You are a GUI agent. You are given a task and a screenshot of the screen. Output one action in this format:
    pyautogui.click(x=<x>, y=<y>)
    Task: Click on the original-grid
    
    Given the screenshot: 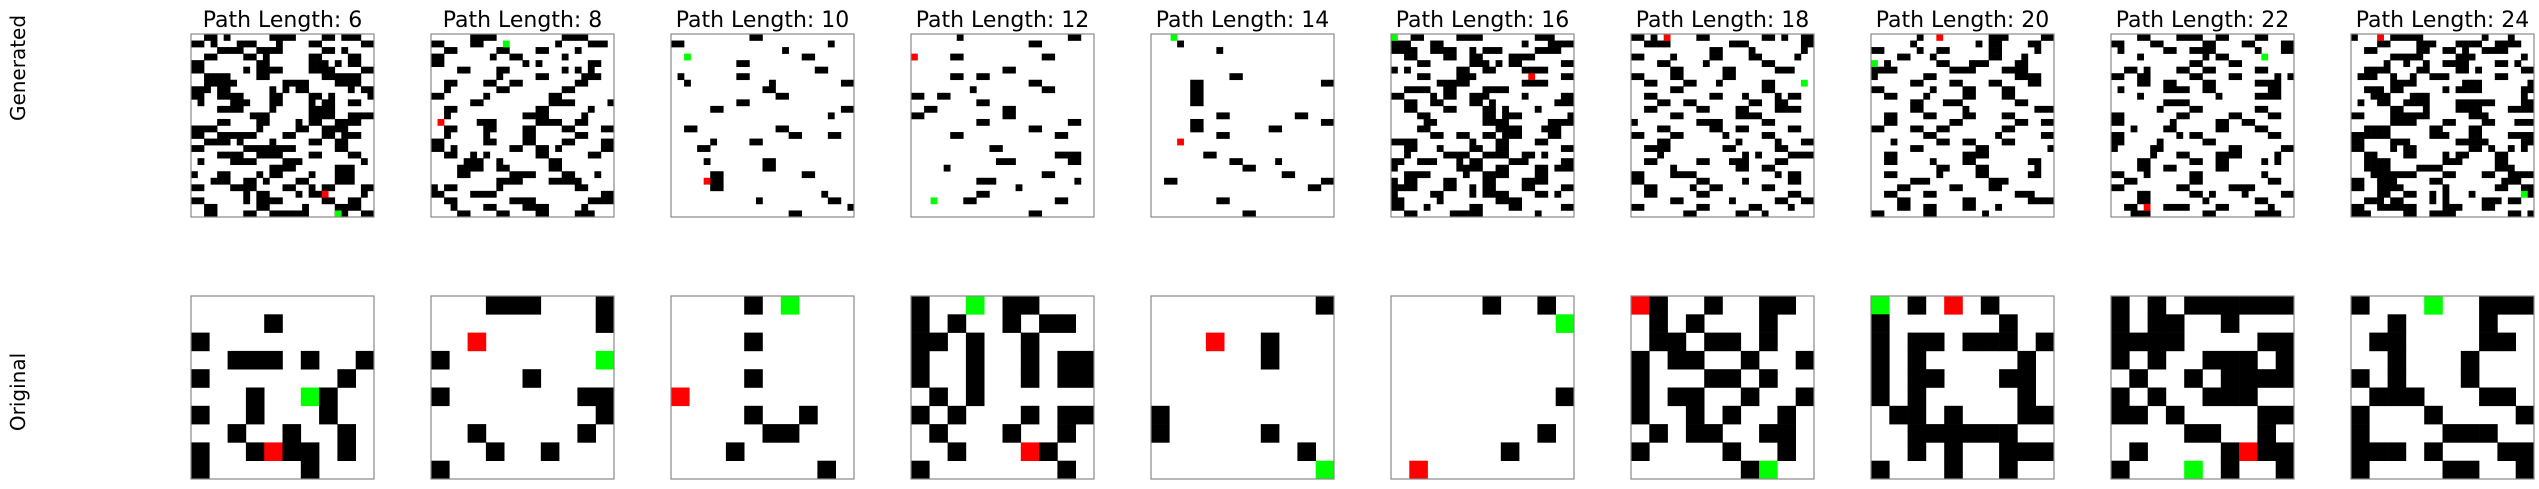 What is the action you would take?
    pyautogui.click(x=2202, y=387)
    